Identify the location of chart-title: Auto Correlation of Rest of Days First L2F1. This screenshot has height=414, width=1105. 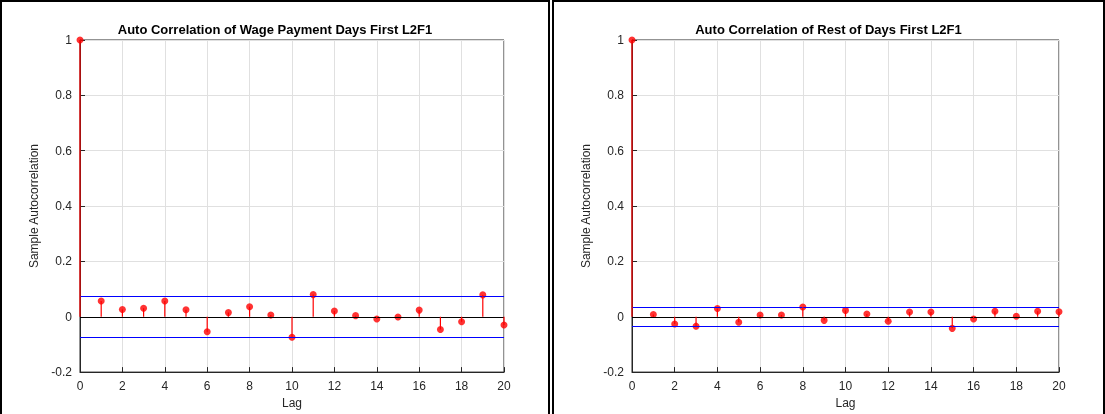
(828, 29).